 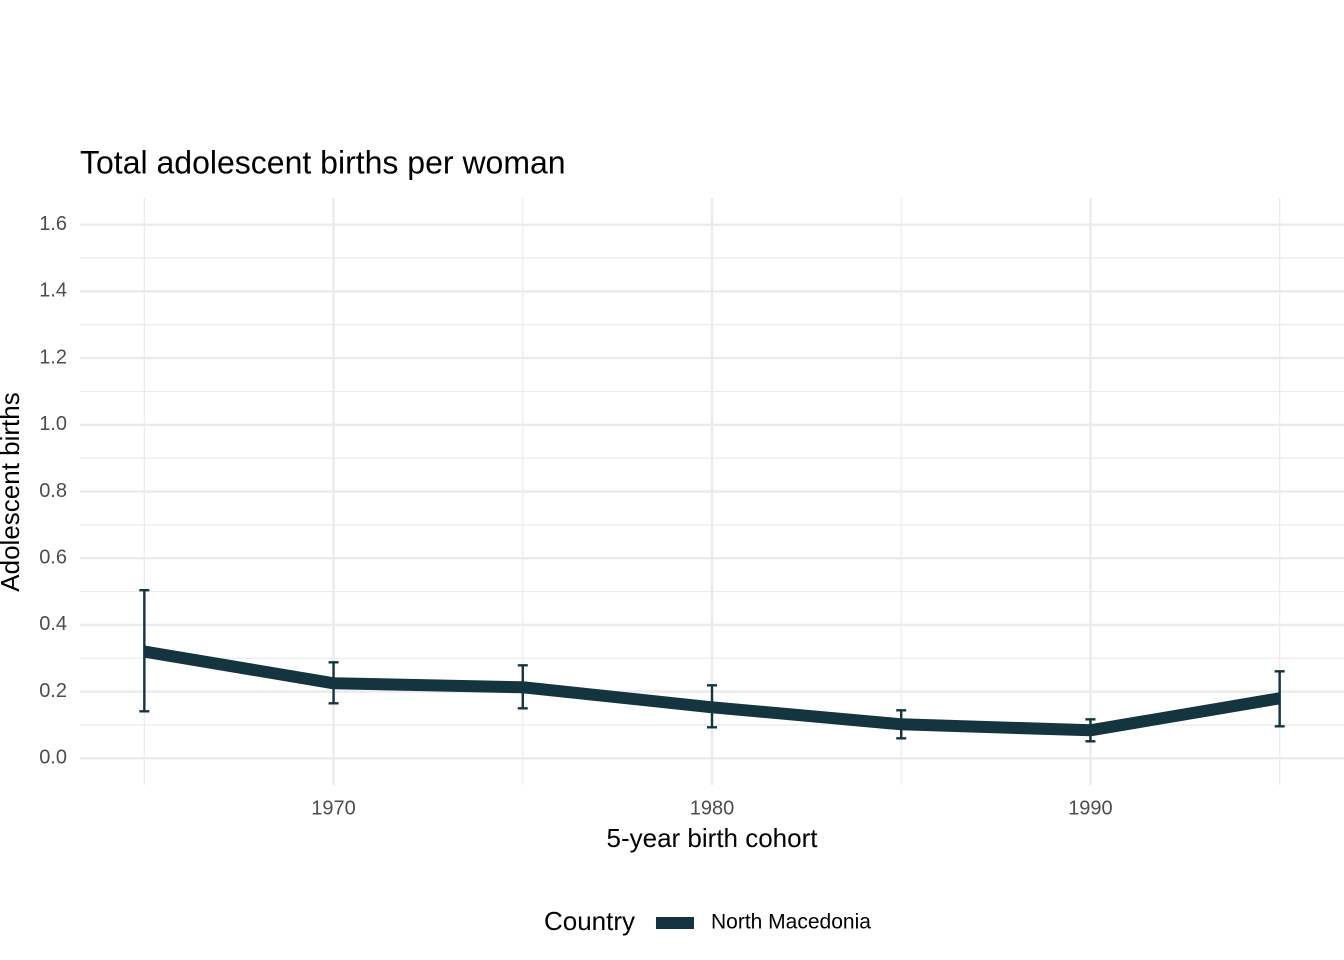 I want to click on y-tick-label: 1.6, so click(x=53, y=224).